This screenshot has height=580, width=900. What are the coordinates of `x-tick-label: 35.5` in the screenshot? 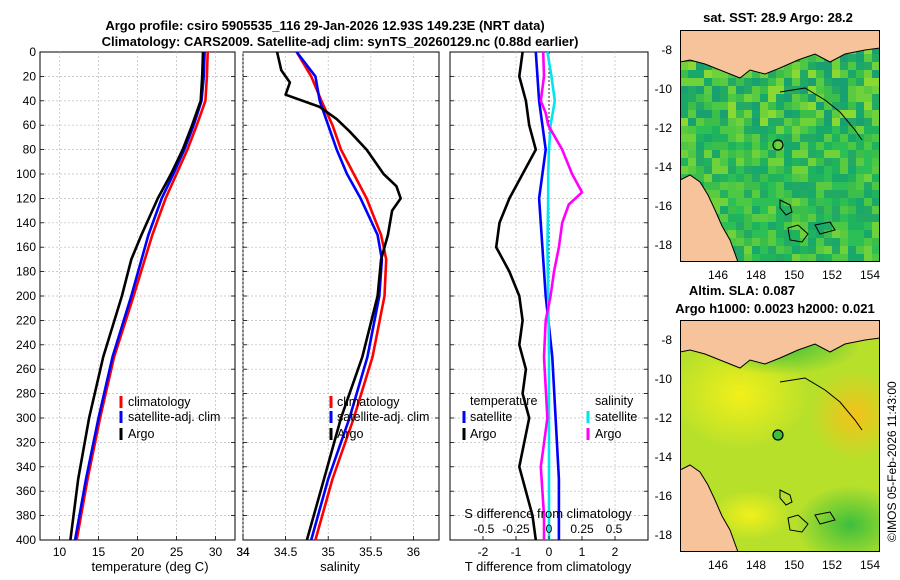 It's located at (371, 552).